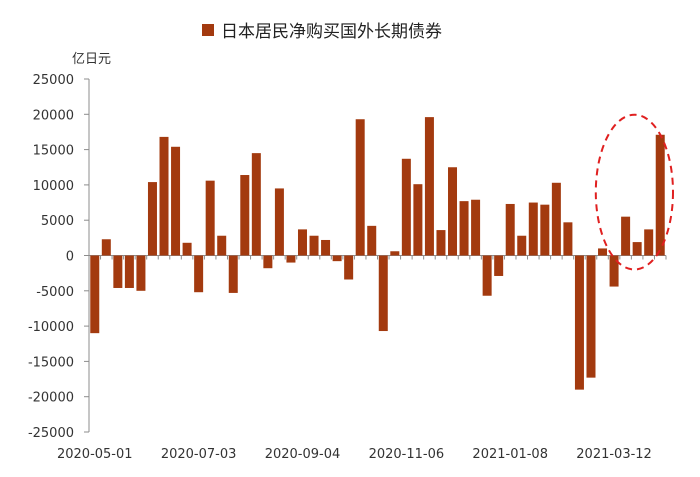  Describe the element at coordinates (303, 454) in the screenshot. I see `x-tick-label: 2020-09-04` at that location.